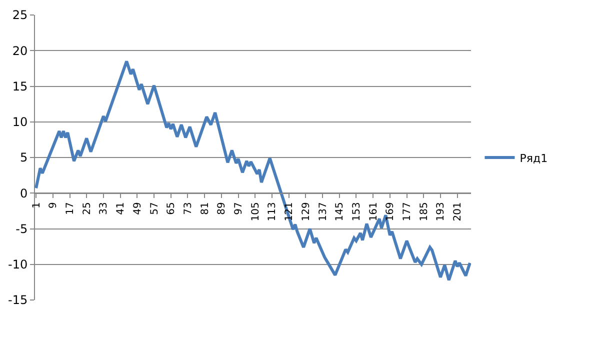 The height and width of the screenshot is (352, 591). Describe the element at coordinates (306, 212) in the screenshot. I see `x-tick-label: 129` at that location.